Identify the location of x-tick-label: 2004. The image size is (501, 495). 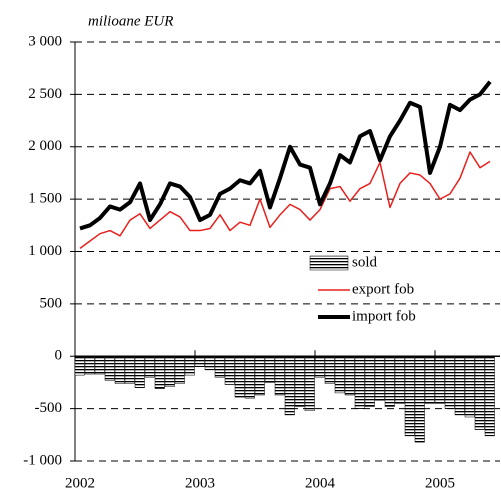
(320, 483).